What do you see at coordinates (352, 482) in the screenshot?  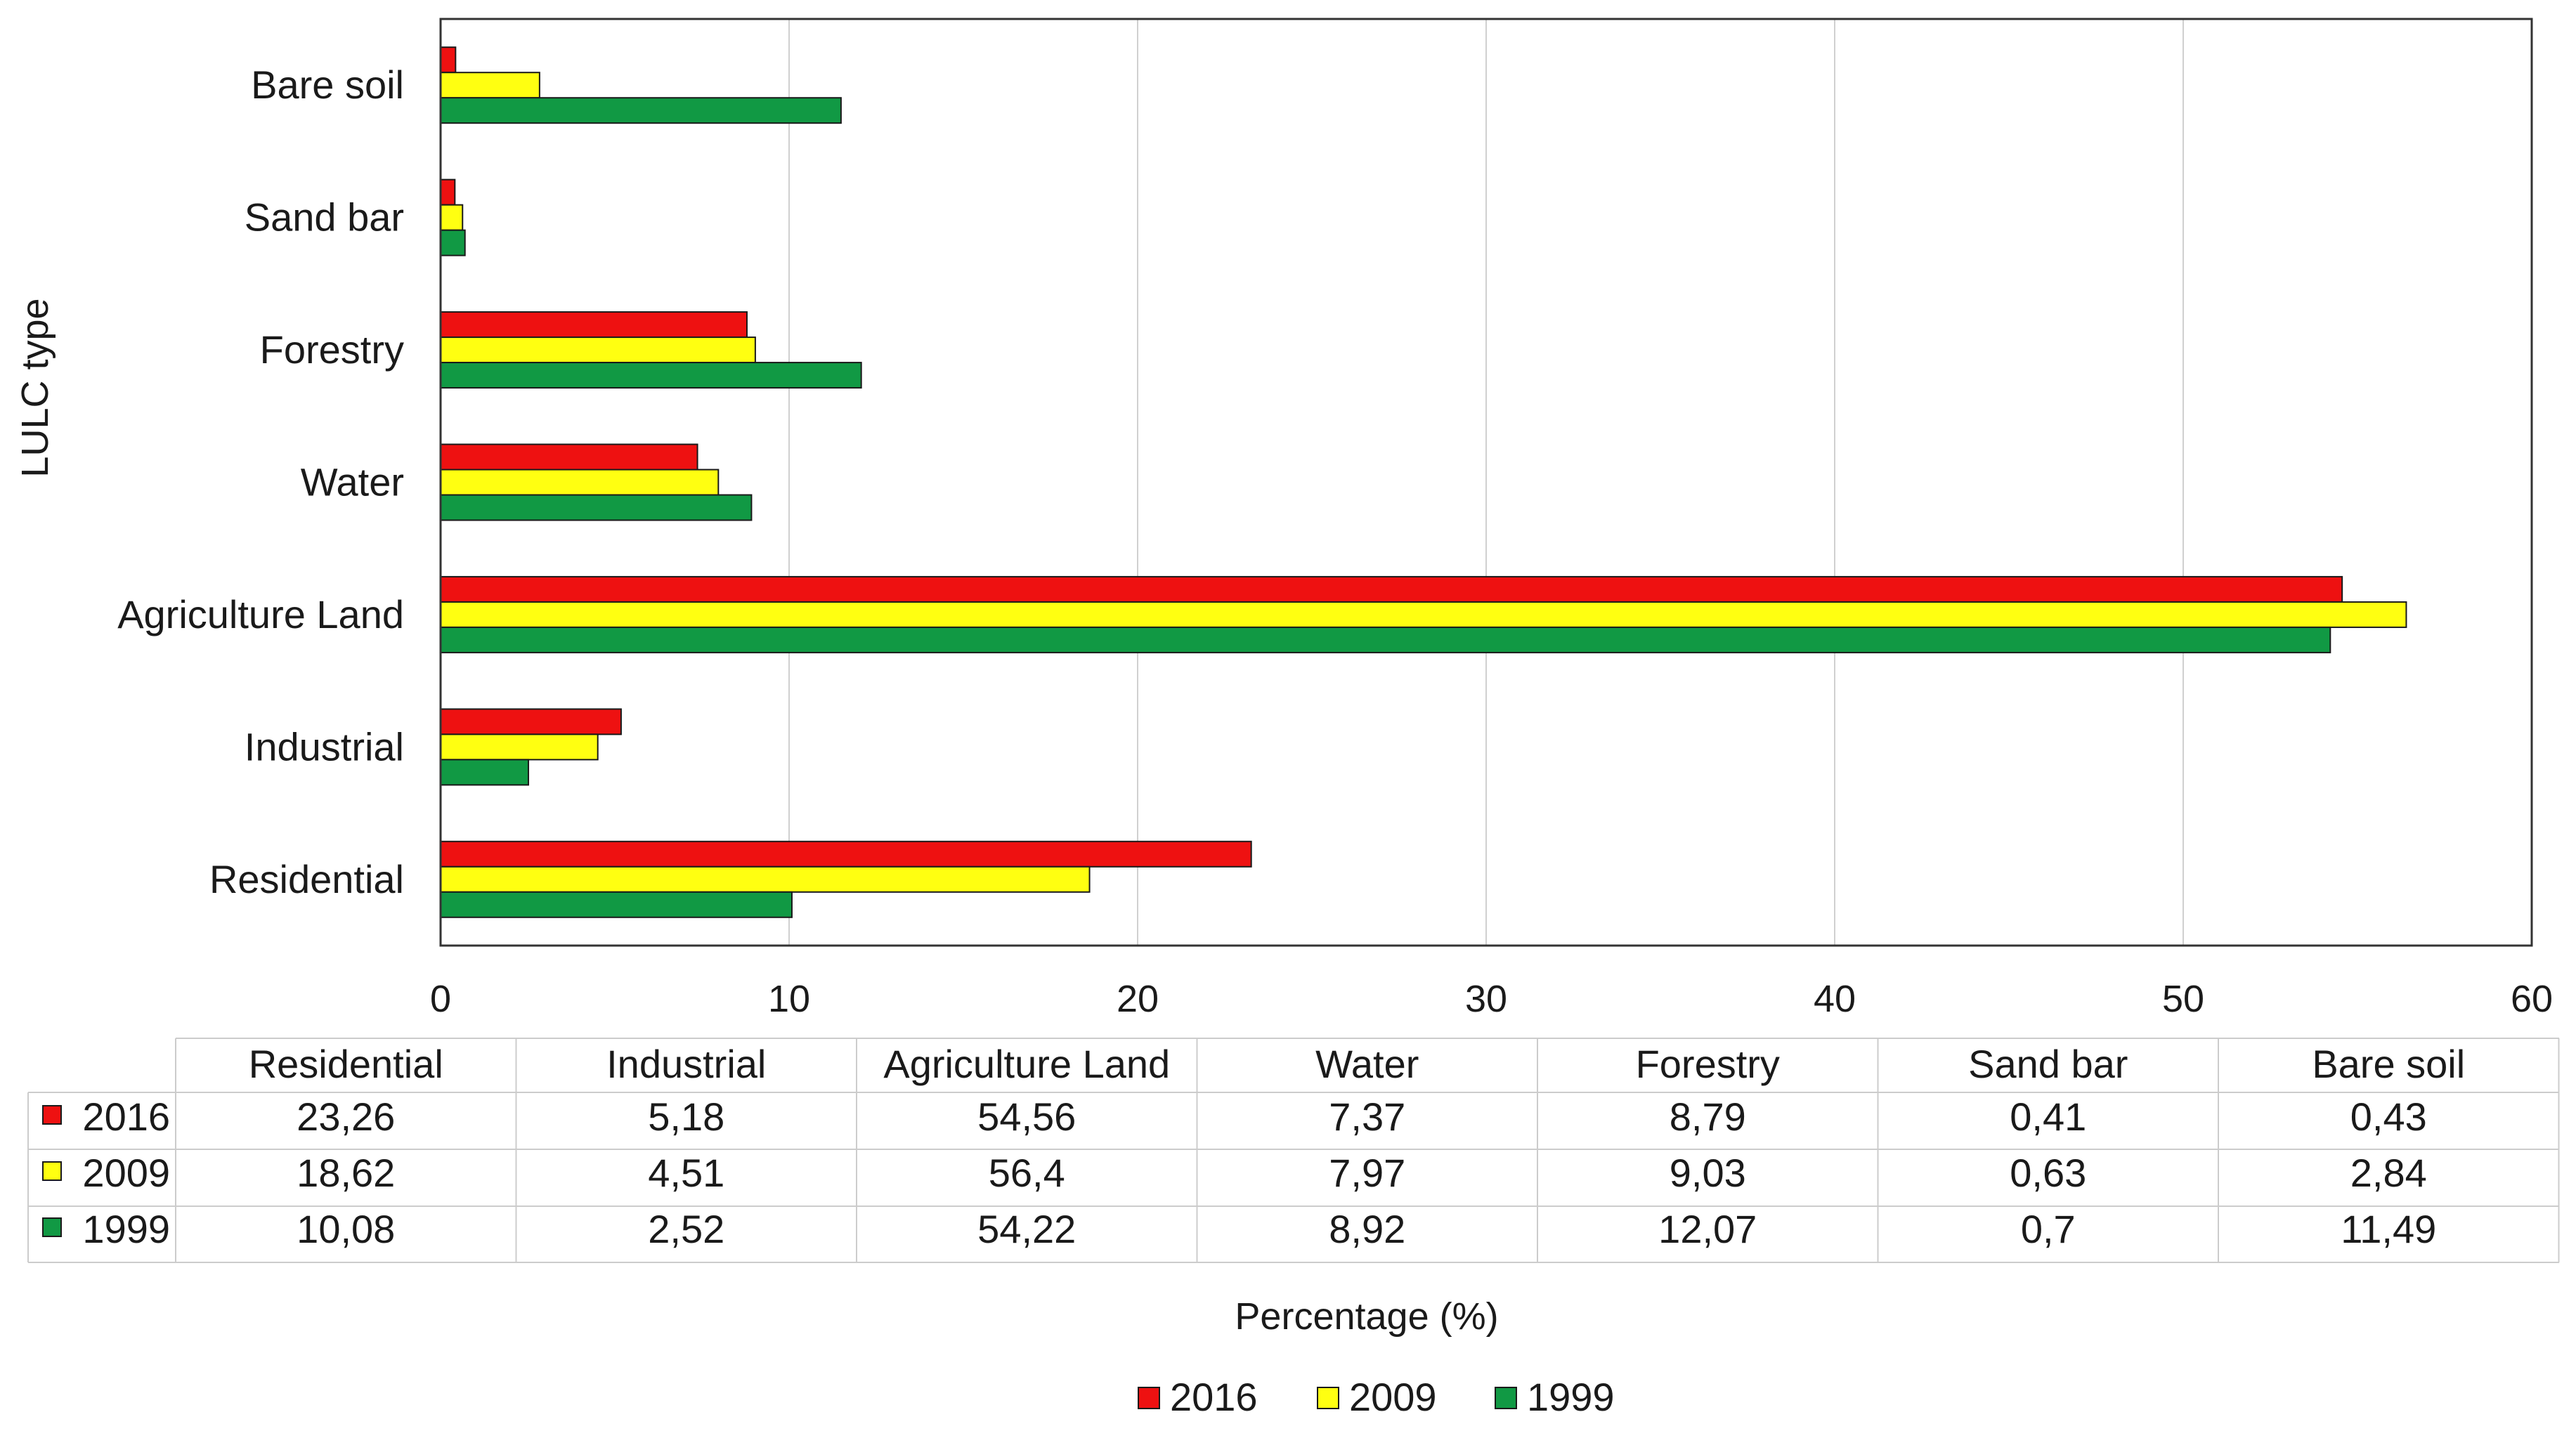 I see `category-label-water: Water` at bounding box center [352, 482].